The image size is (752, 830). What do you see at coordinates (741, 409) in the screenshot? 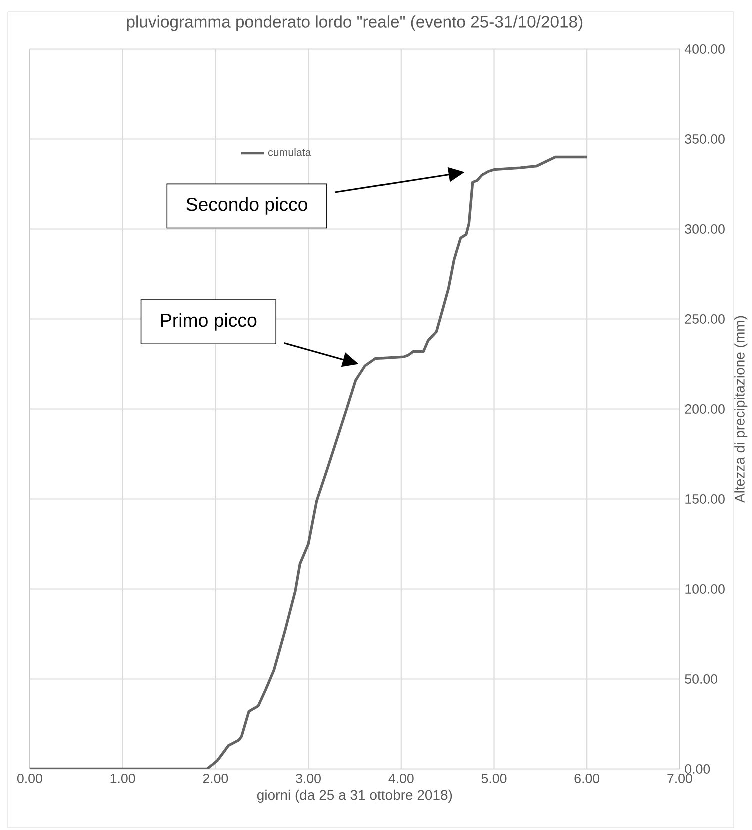
I see `y-axis-title: Altezza di precipitazione (mm)` at bounding box center [741, 409].